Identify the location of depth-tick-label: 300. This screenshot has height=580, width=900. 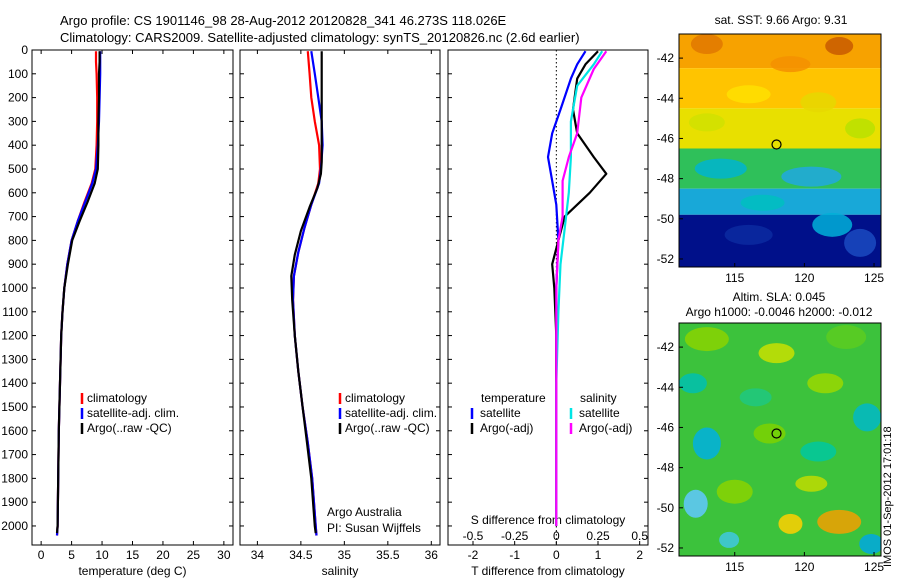
(18, 121).